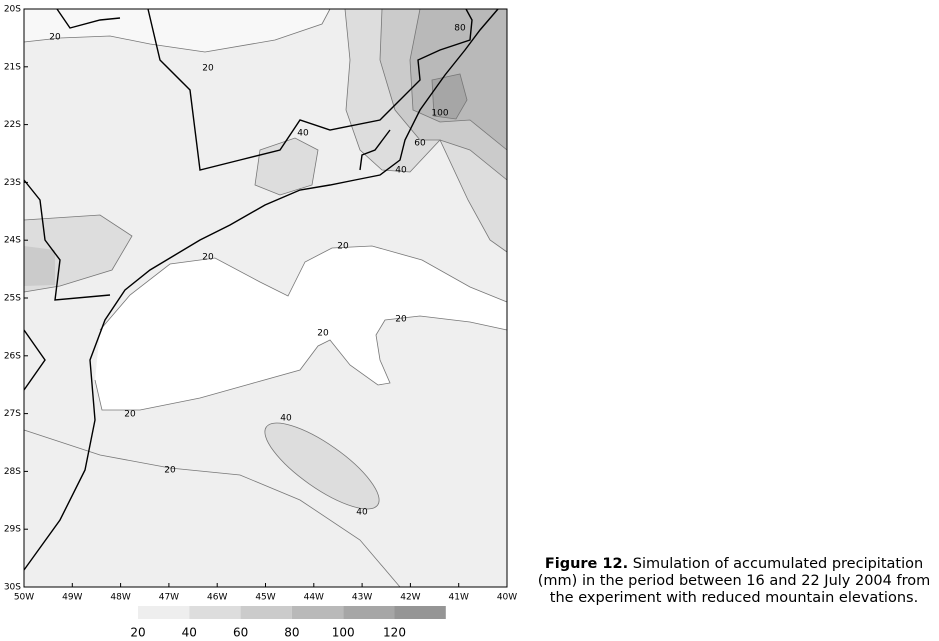 This screenshot has width=939, height=641. I want to click on colorbar-label: 20, so click(137, 632).